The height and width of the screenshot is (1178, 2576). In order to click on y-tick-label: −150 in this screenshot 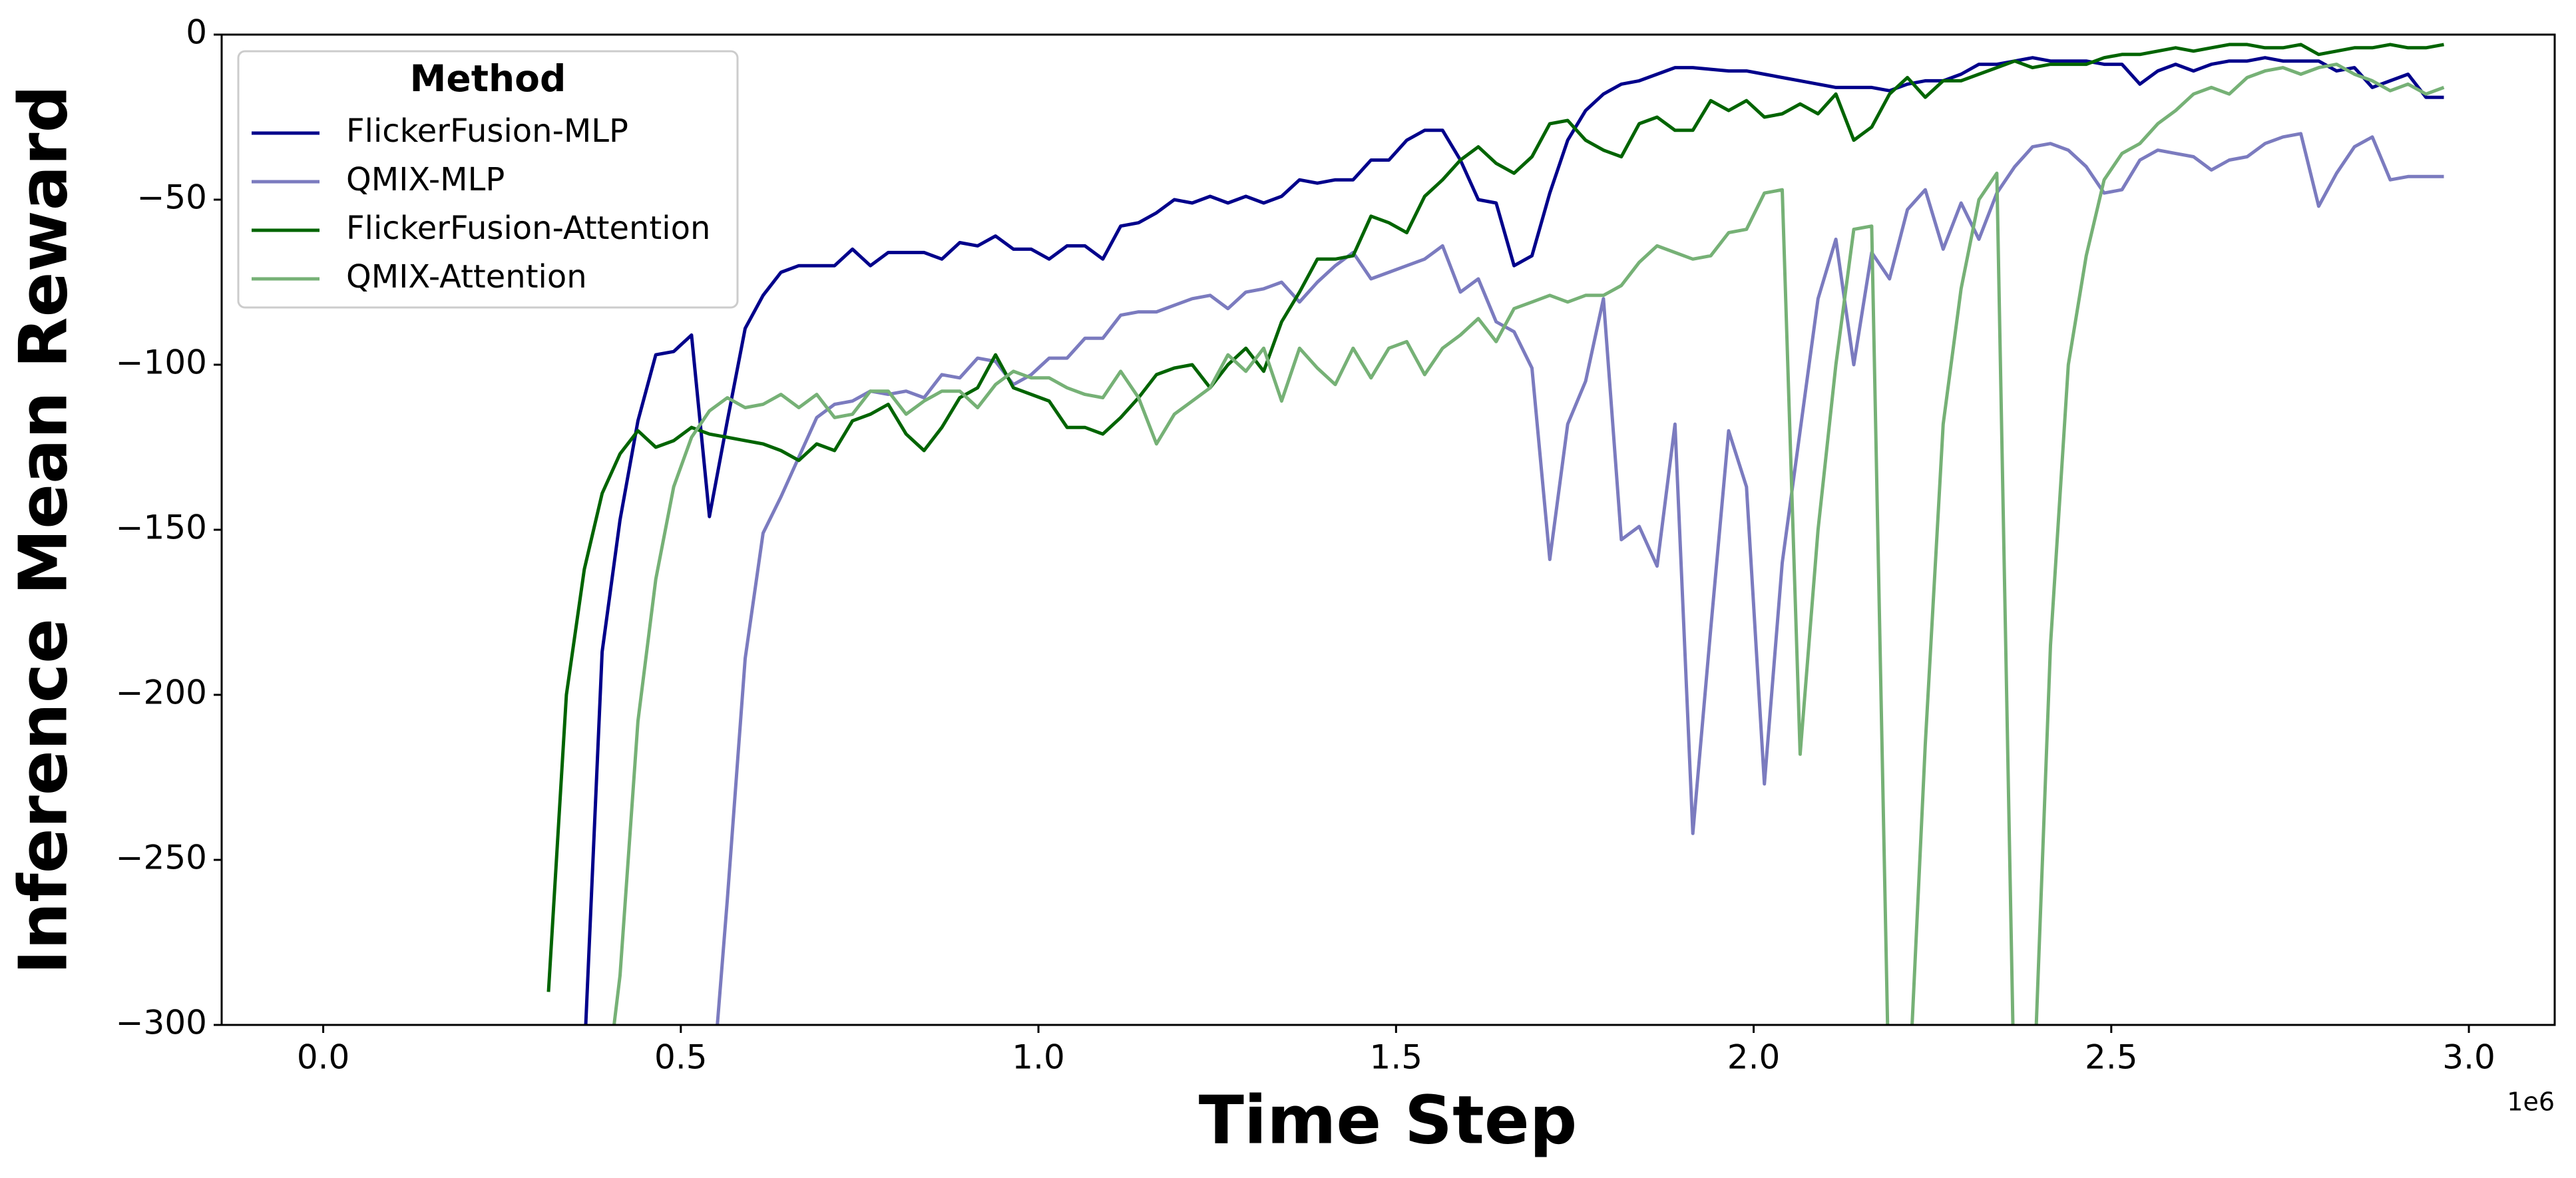, I will do `click(161, 527)`.